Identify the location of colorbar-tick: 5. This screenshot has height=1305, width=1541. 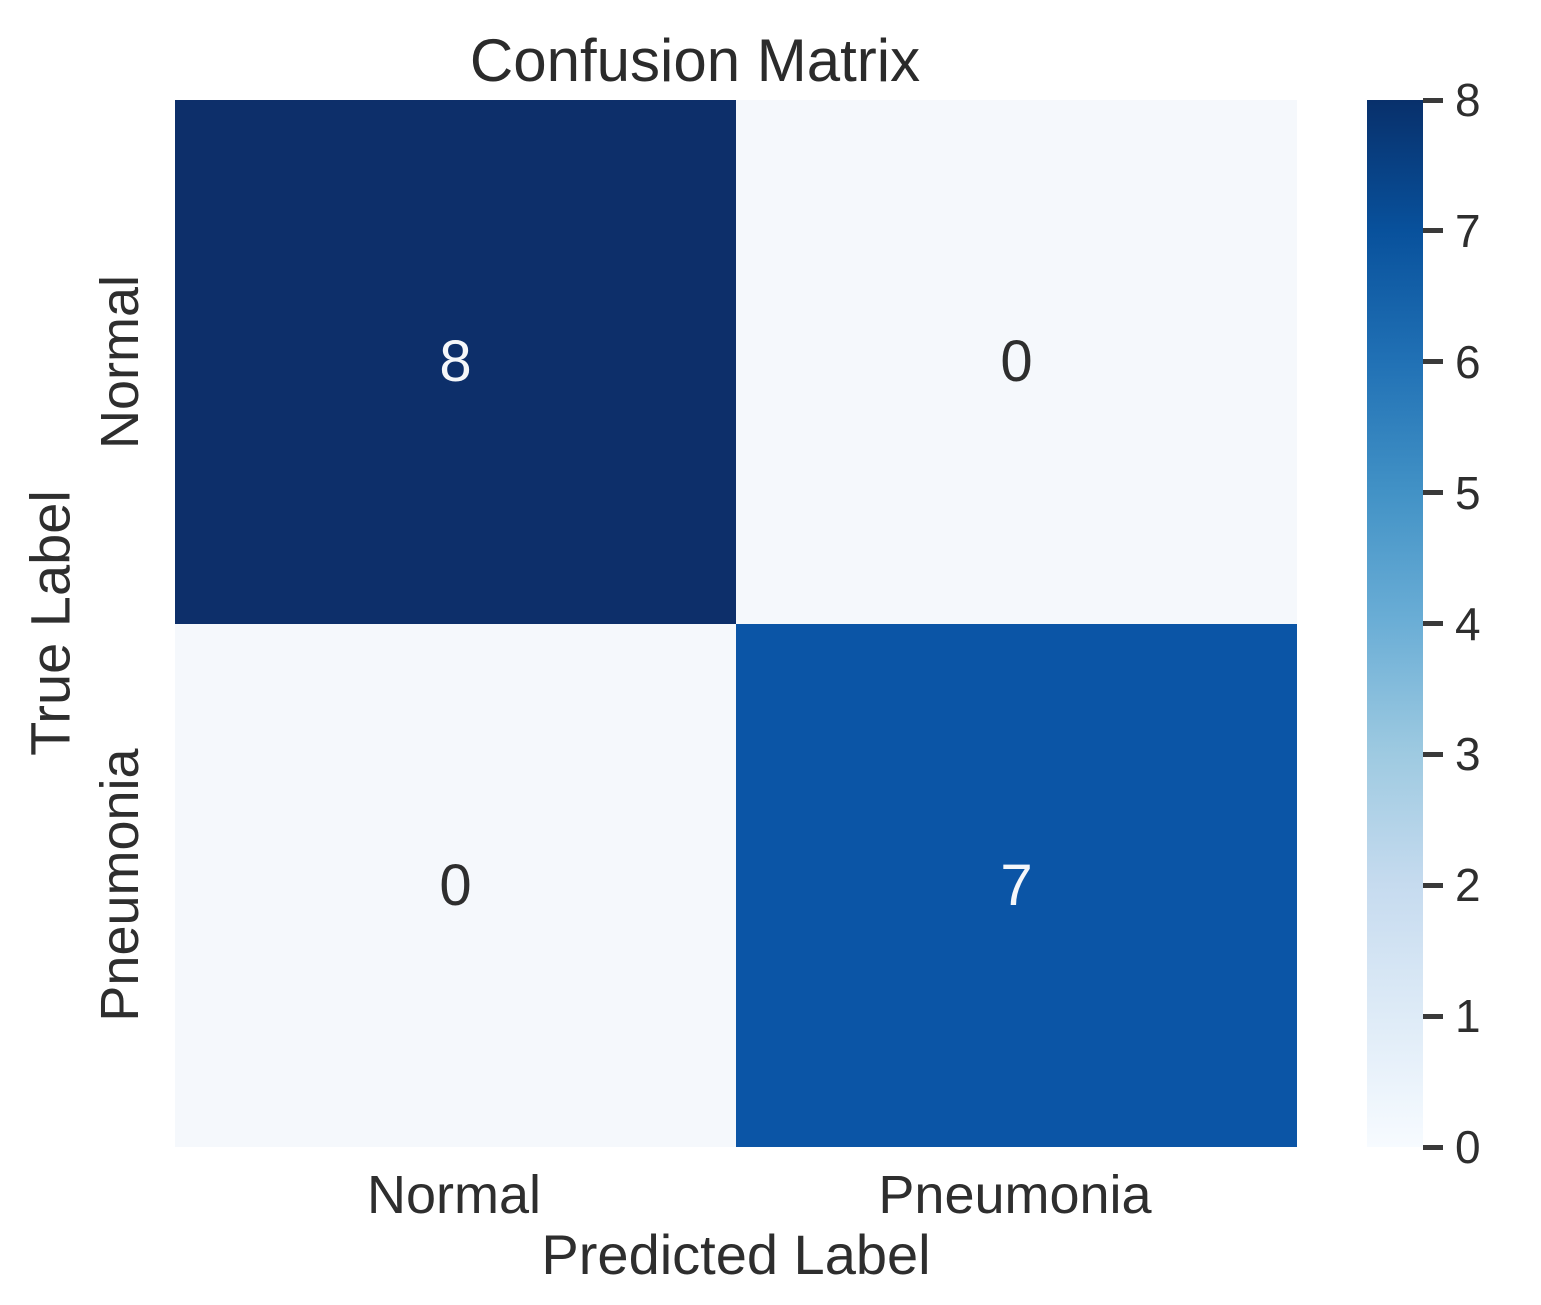
(1452, 493).